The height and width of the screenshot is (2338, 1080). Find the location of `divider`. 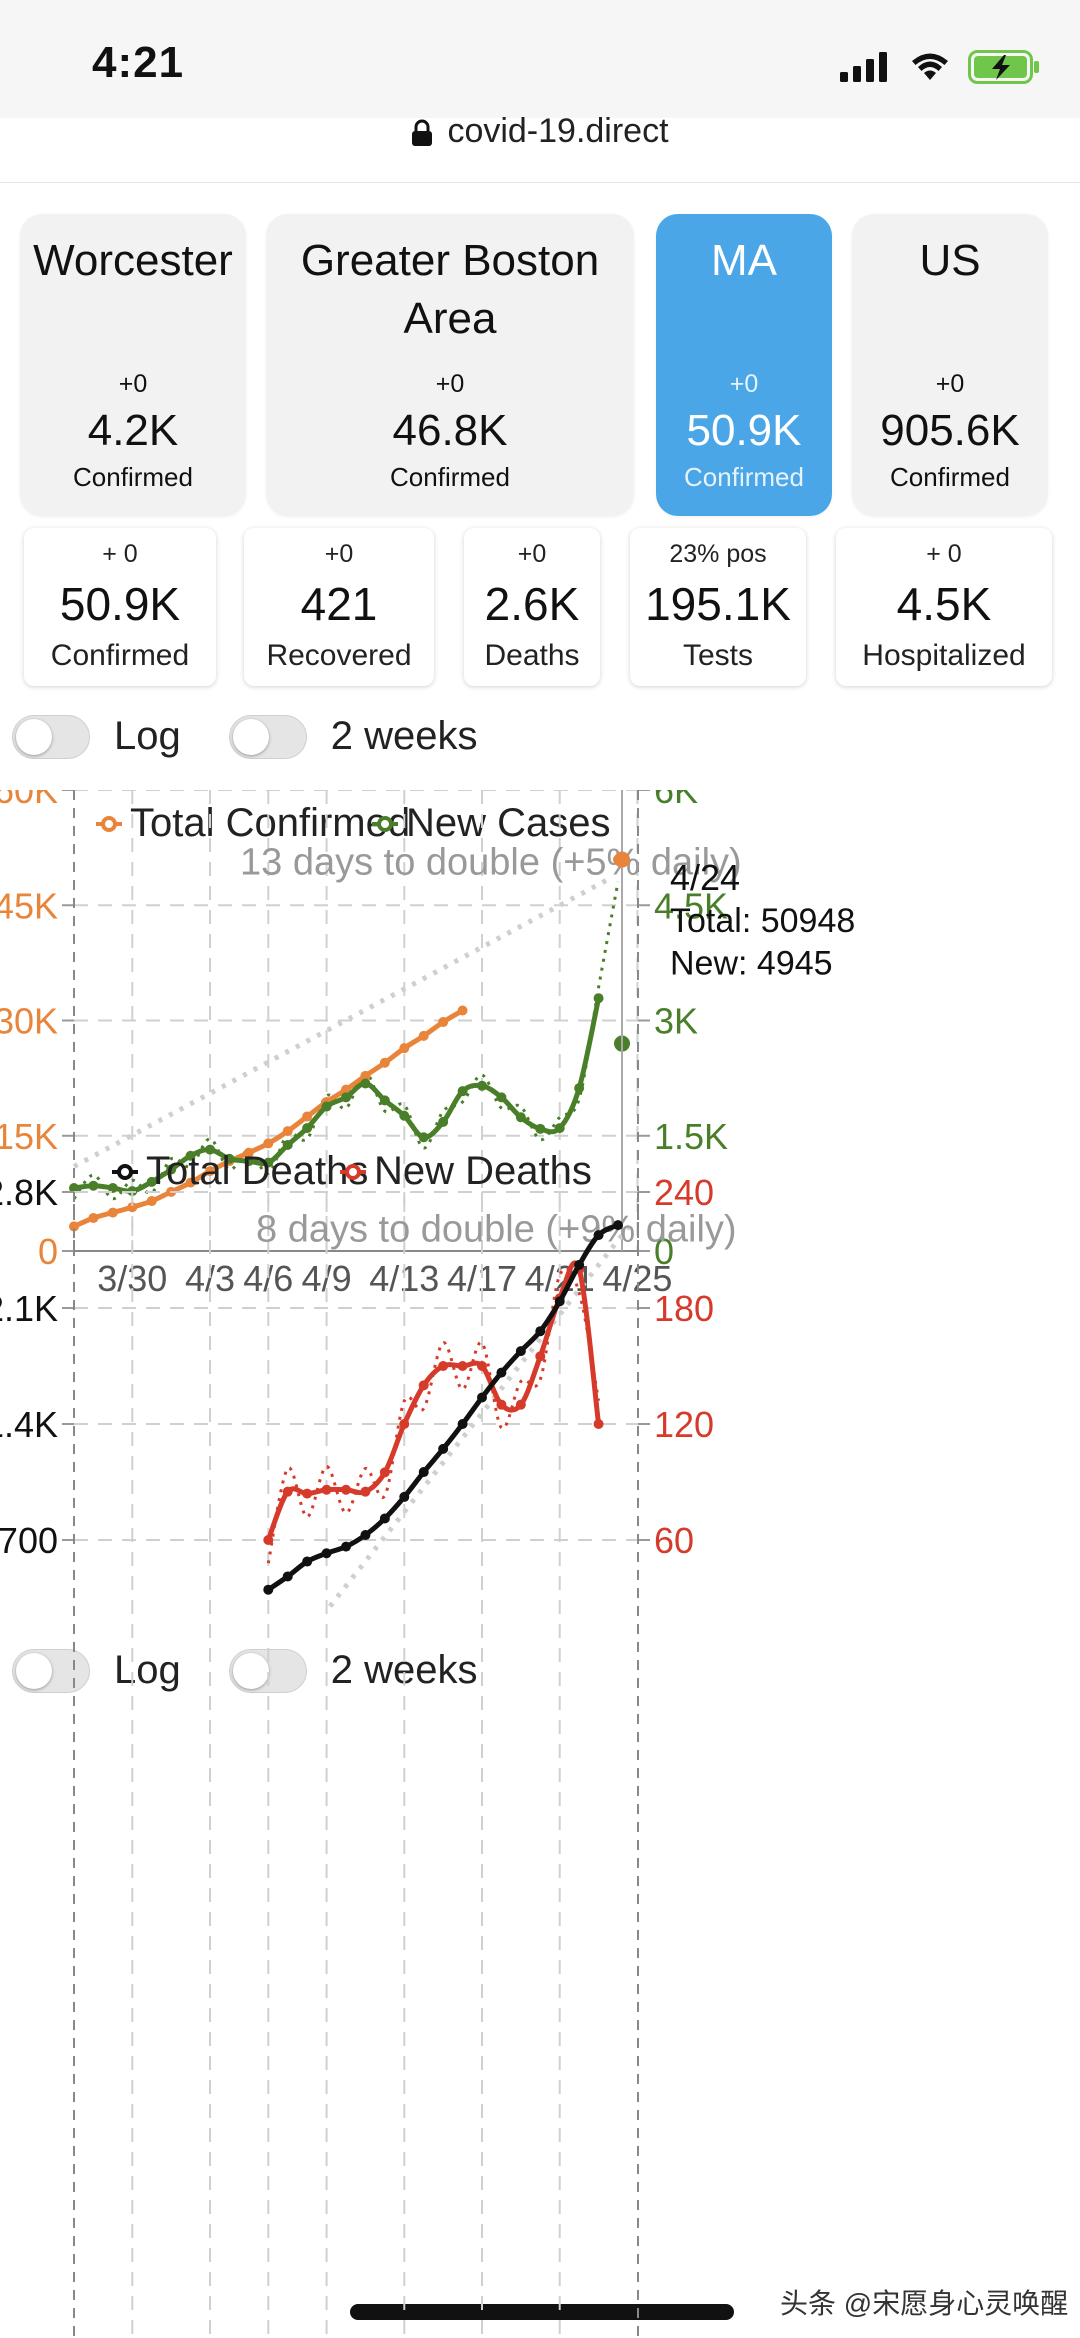

divider is located at coordinates (540, 182).